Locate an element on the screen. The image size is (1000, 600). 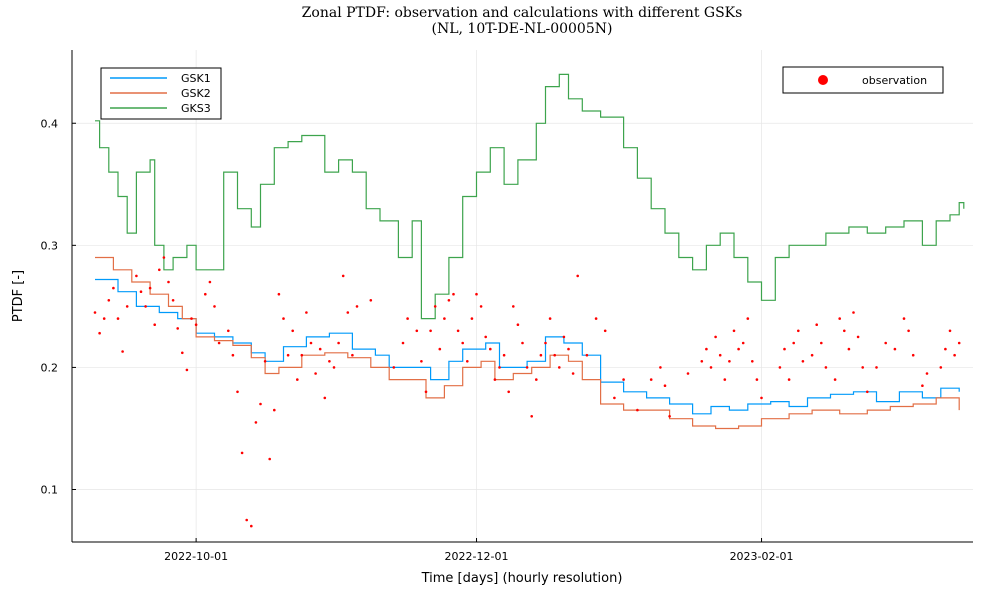
legend-gsk1-label: GSK1 is located at coordinates (196, 78).